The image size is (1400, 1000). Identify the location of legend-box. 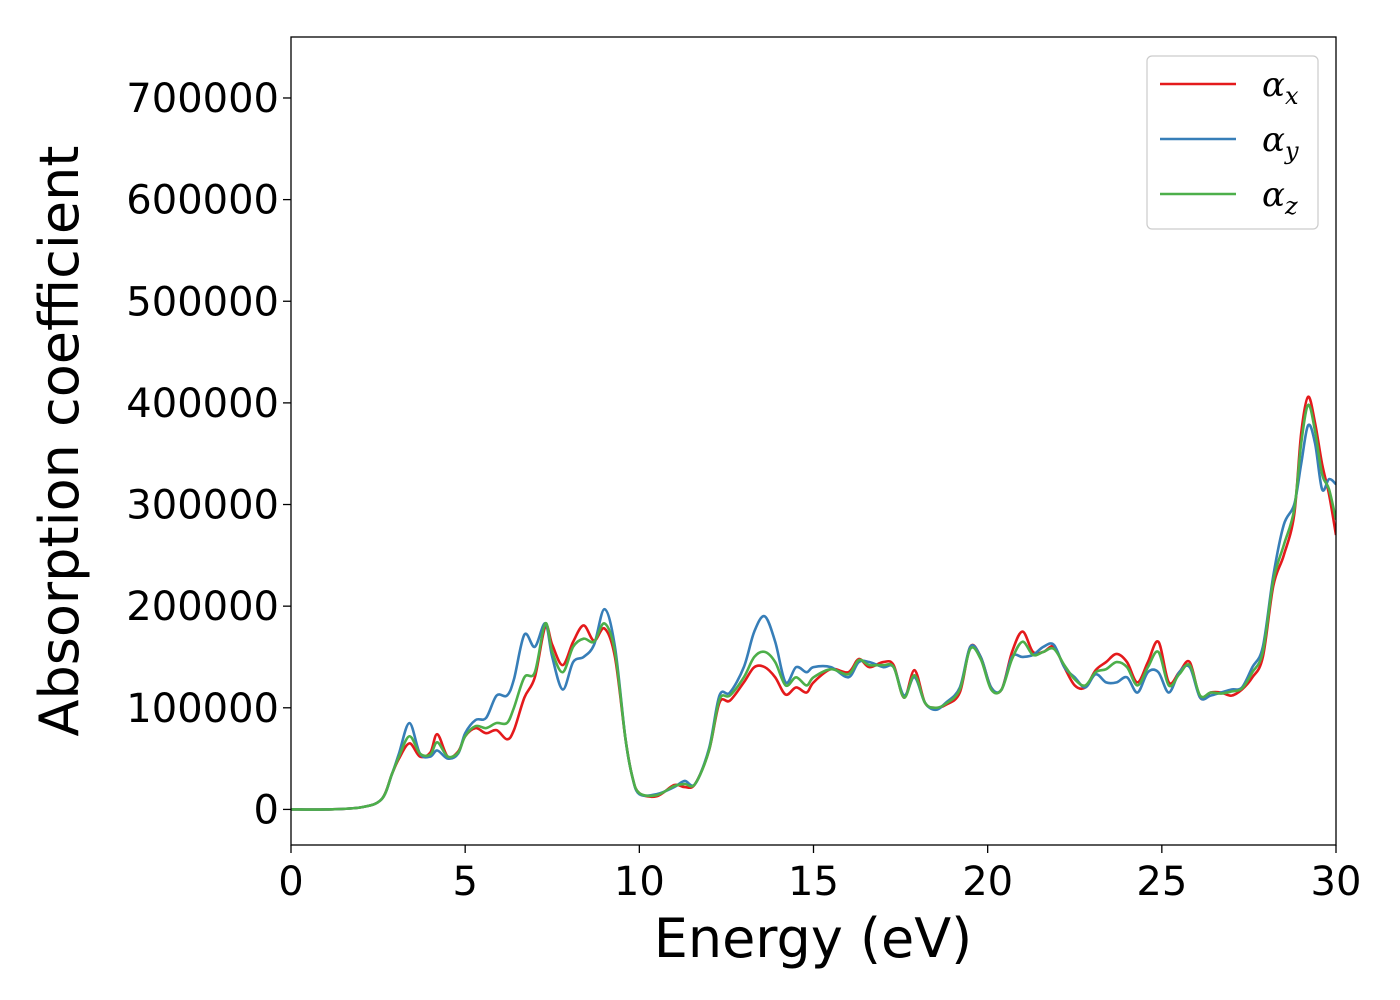
(1232, 142).